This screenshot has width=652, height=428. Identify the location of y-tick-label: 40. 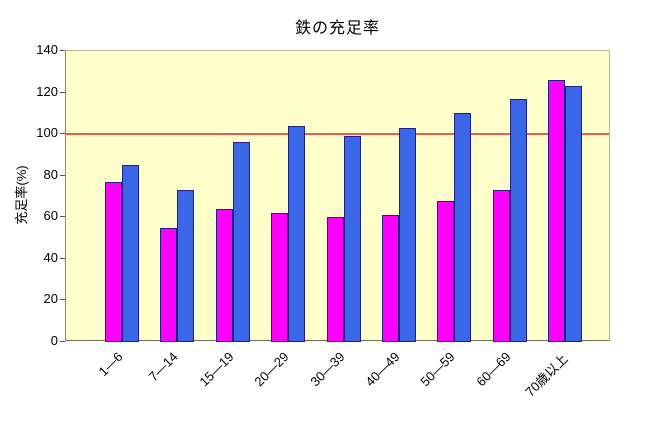
(50, 257).